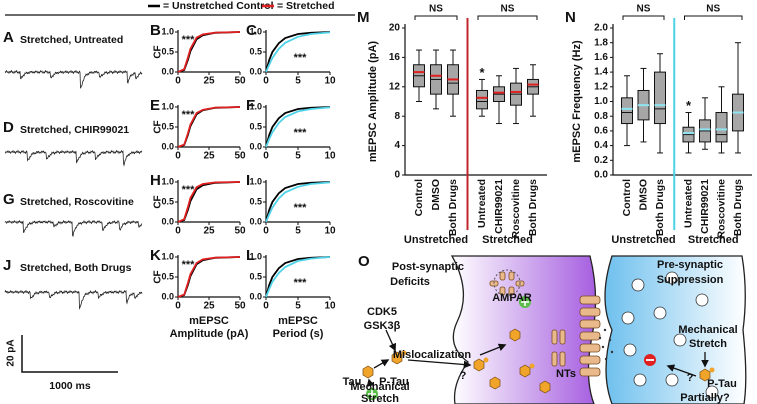 The height and width of the screenshot is (404, 757). I want to click on legend: = Unstretched Control = Stretched, so click(180, 8).